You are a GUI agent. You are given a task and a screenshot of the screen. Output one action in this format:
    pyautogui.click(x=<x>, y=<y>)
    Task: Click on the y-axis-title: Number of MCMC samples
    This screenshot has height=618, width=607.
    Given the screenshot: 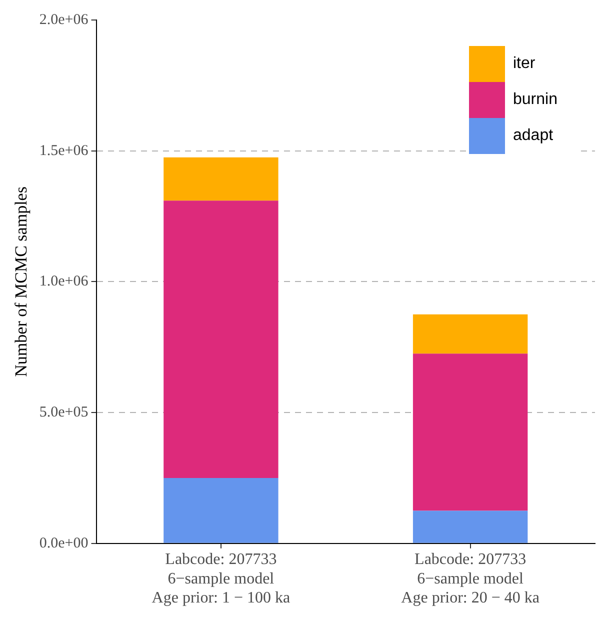 What is the action you would take?
    pyautogui.click(x=21, y=281)
    